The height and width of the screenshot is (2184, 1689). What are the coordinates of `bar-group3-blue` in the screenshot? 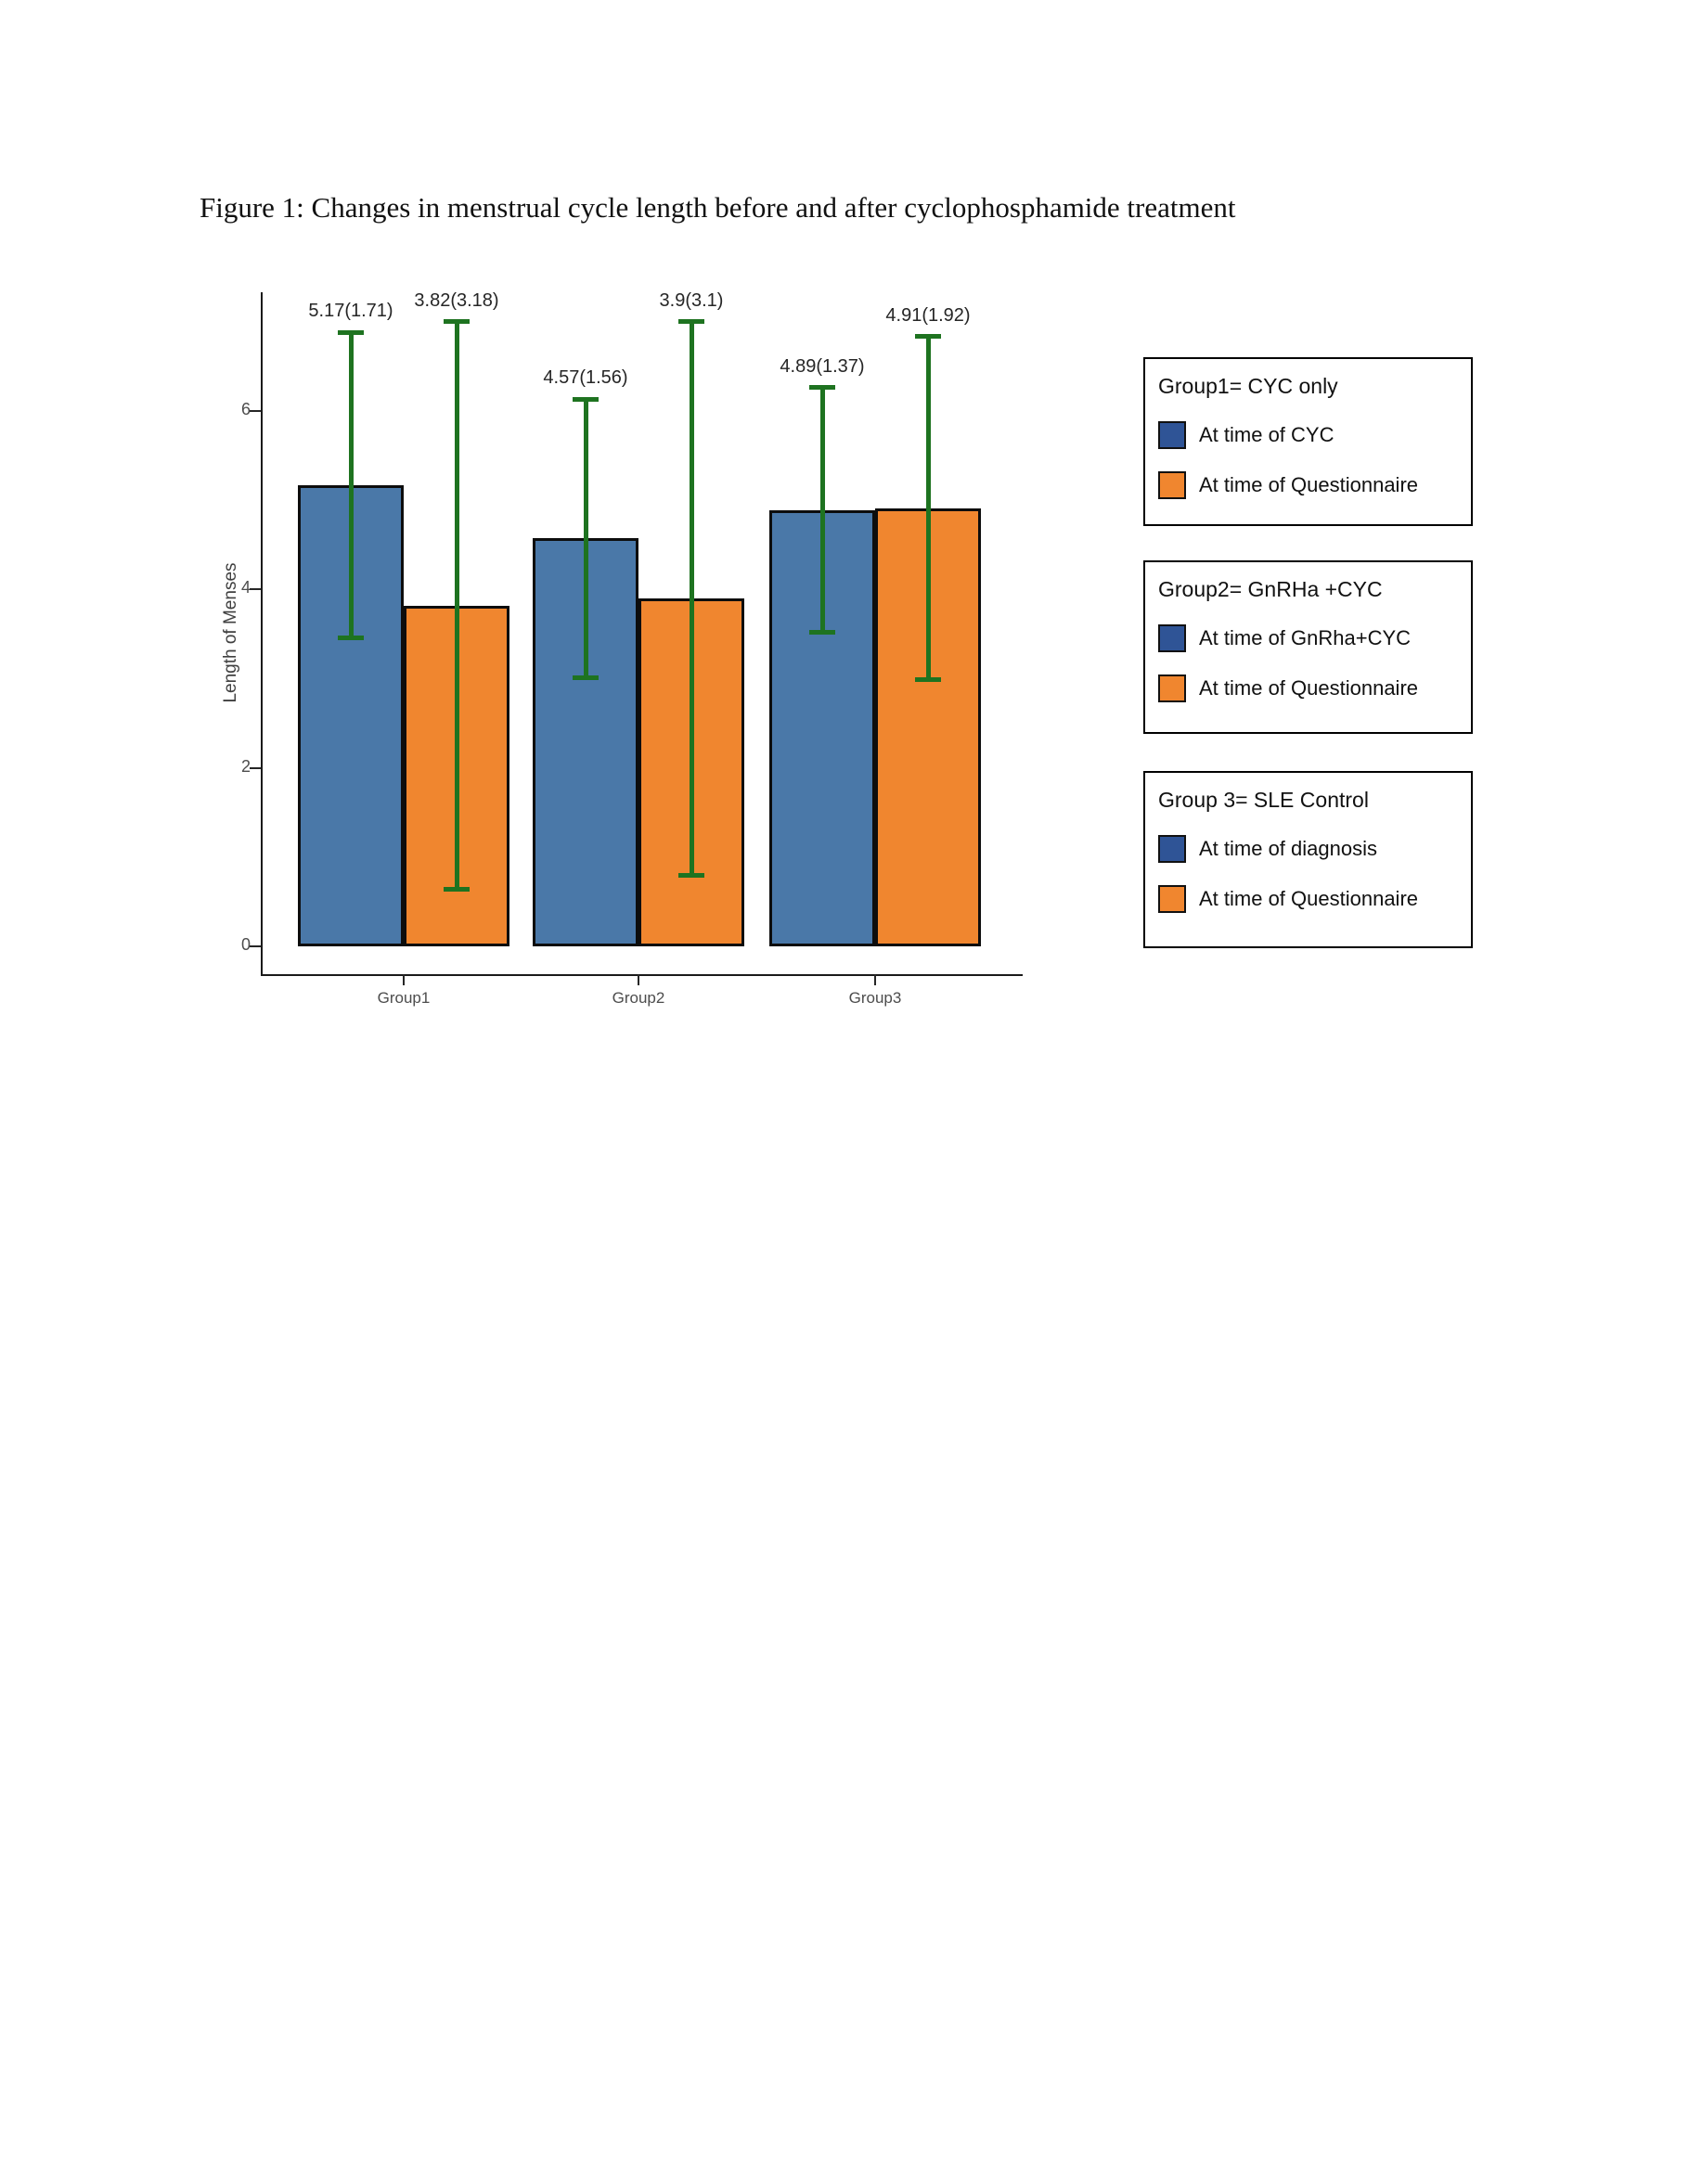 It's located at (822, 727).